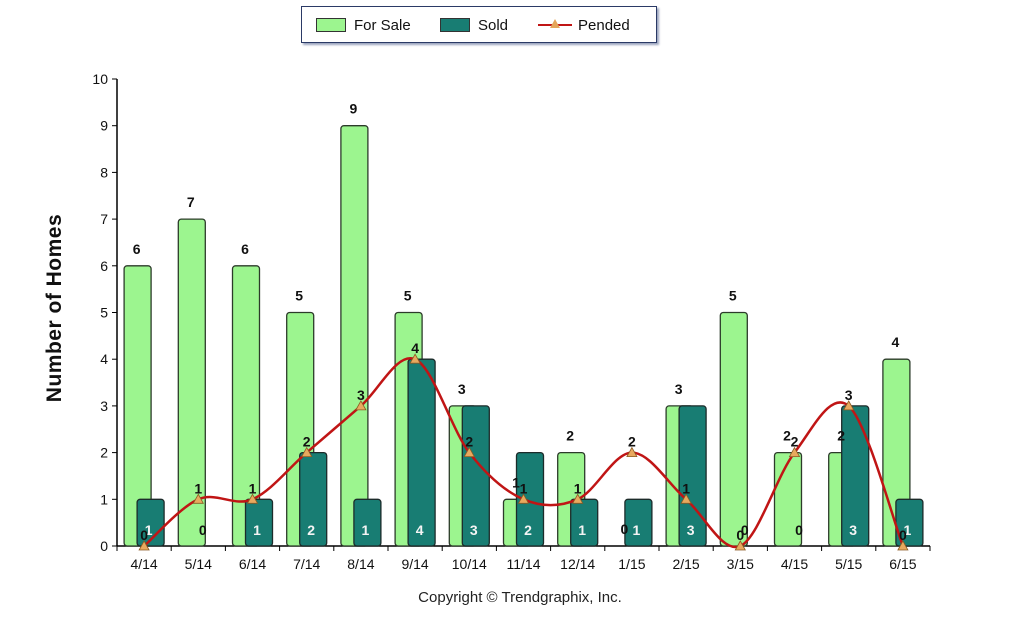 This screenshot has width=1020, height=620. What do you see at coordinates (493, 25) in the screenshot?
I see `legend-label-sold: Sold` at bounding box center [493, 25].